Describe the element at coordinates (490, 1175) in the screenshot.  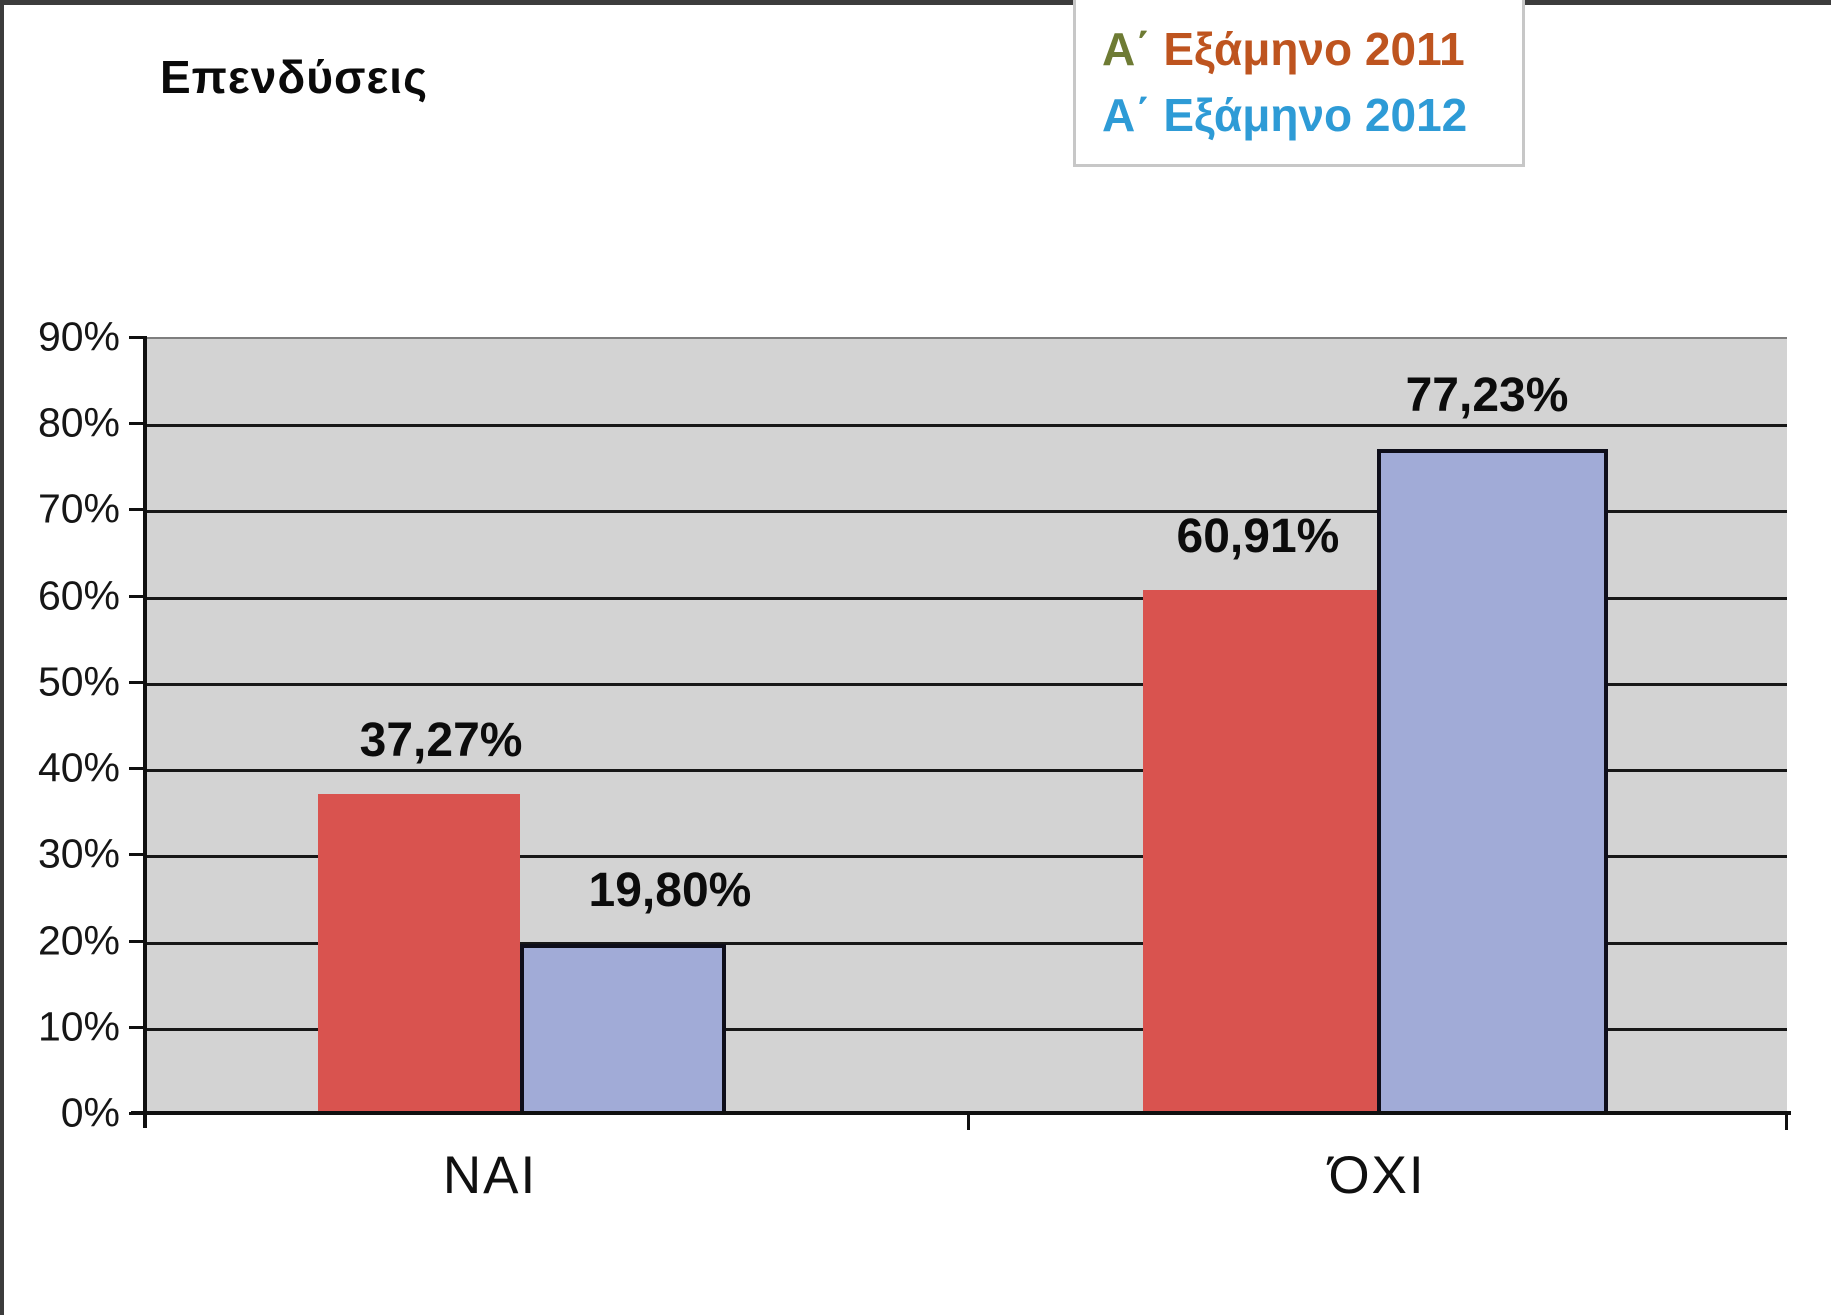
I see `category-label-nai: ΝΑΙ` at that location.